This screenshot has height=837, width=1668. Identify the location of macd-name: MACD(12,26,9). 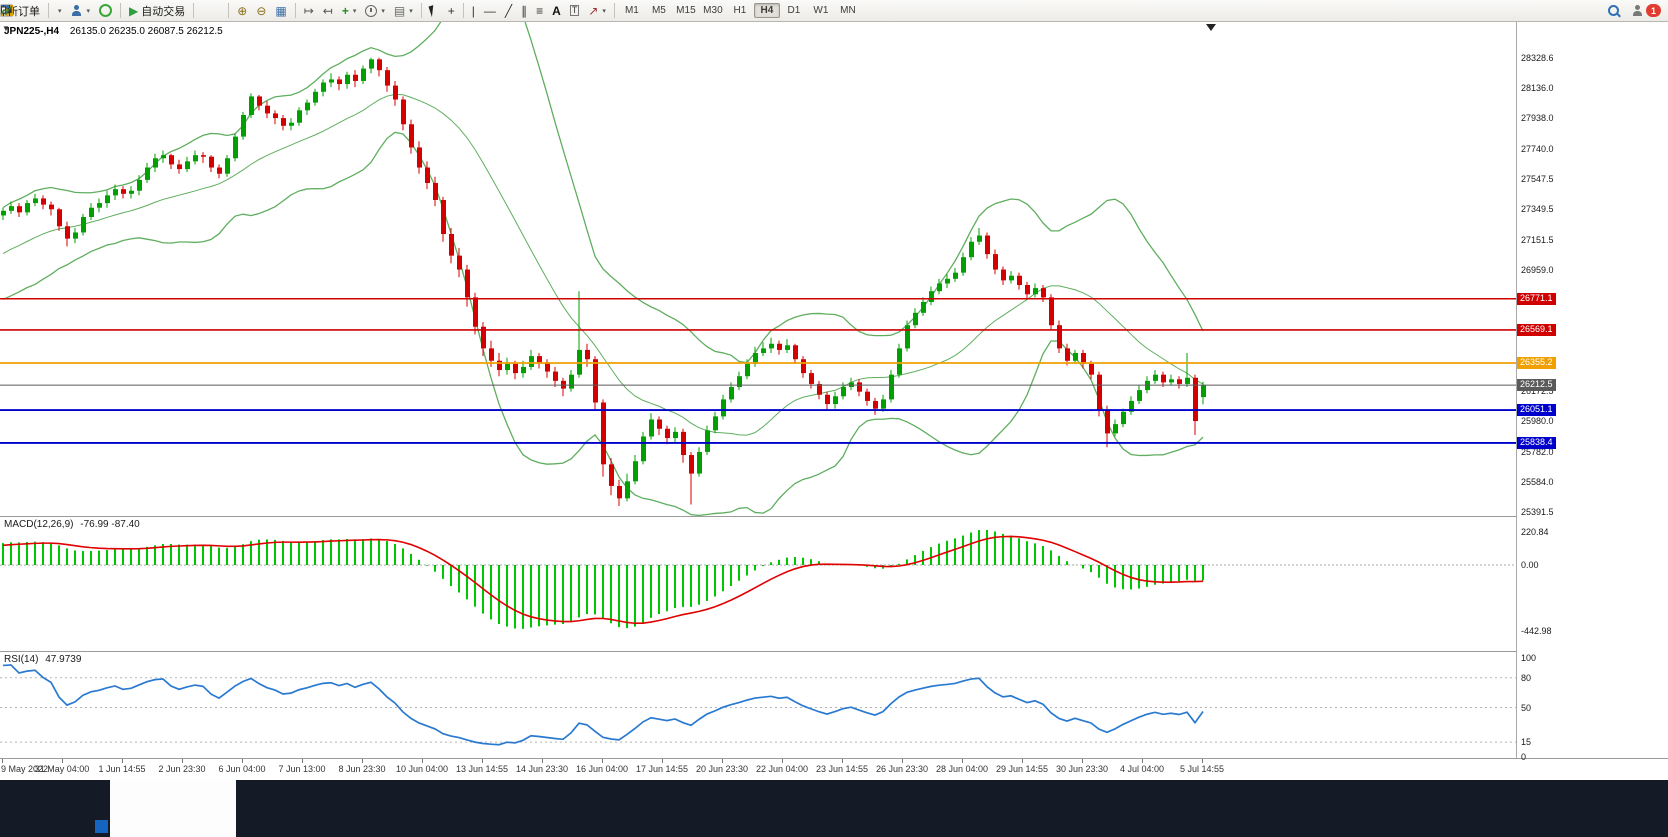
(39, 524).